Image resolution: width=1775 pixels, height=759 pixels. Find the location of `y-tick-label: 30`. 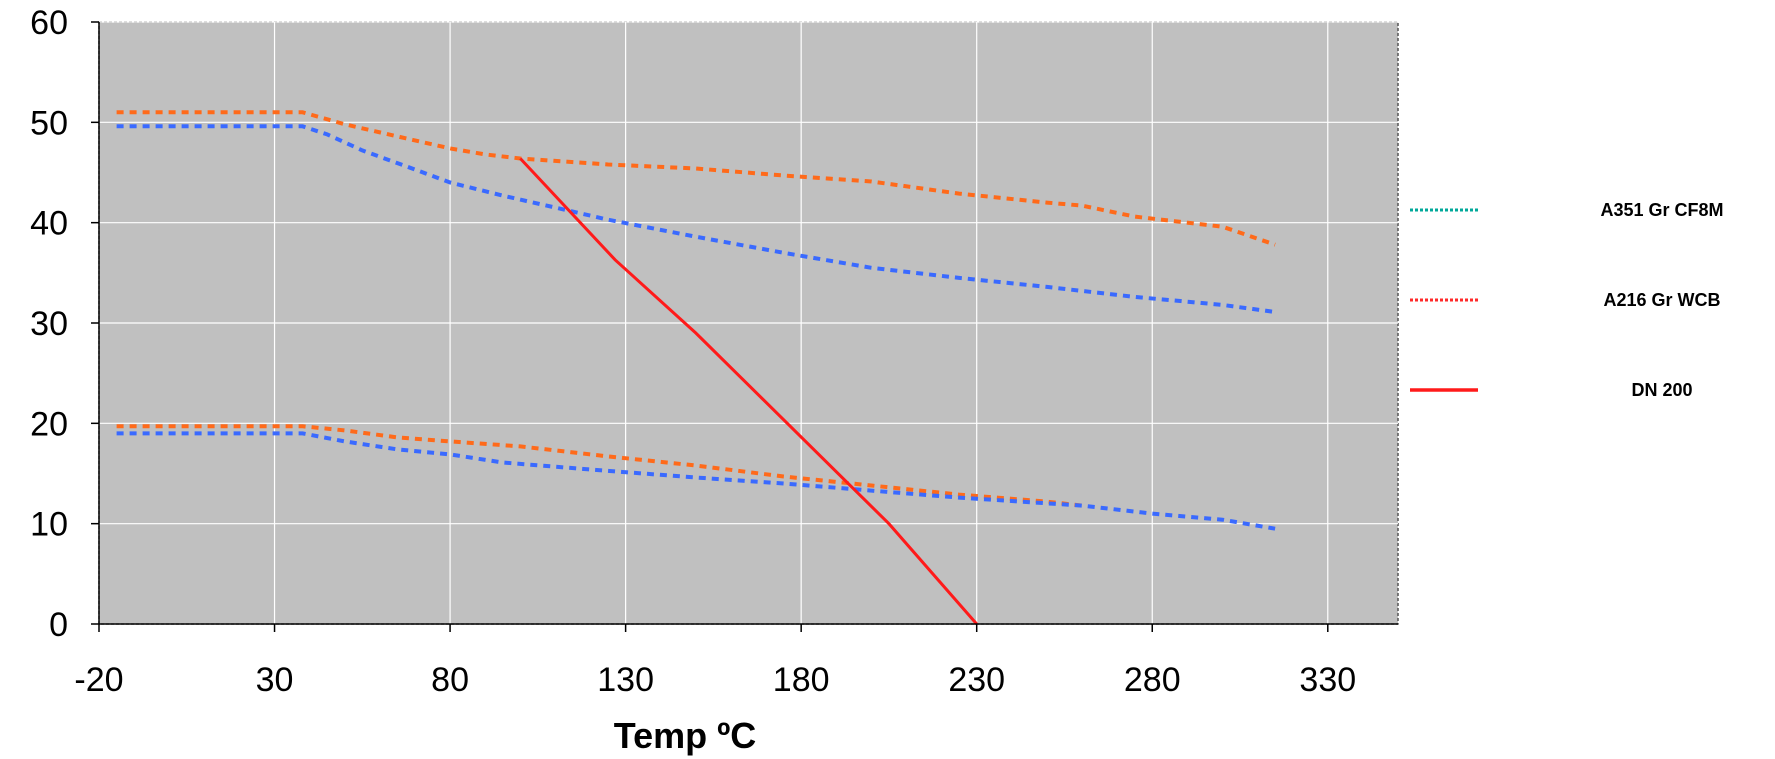

y-tick-label: 30 is located at coordinates (49, 324).